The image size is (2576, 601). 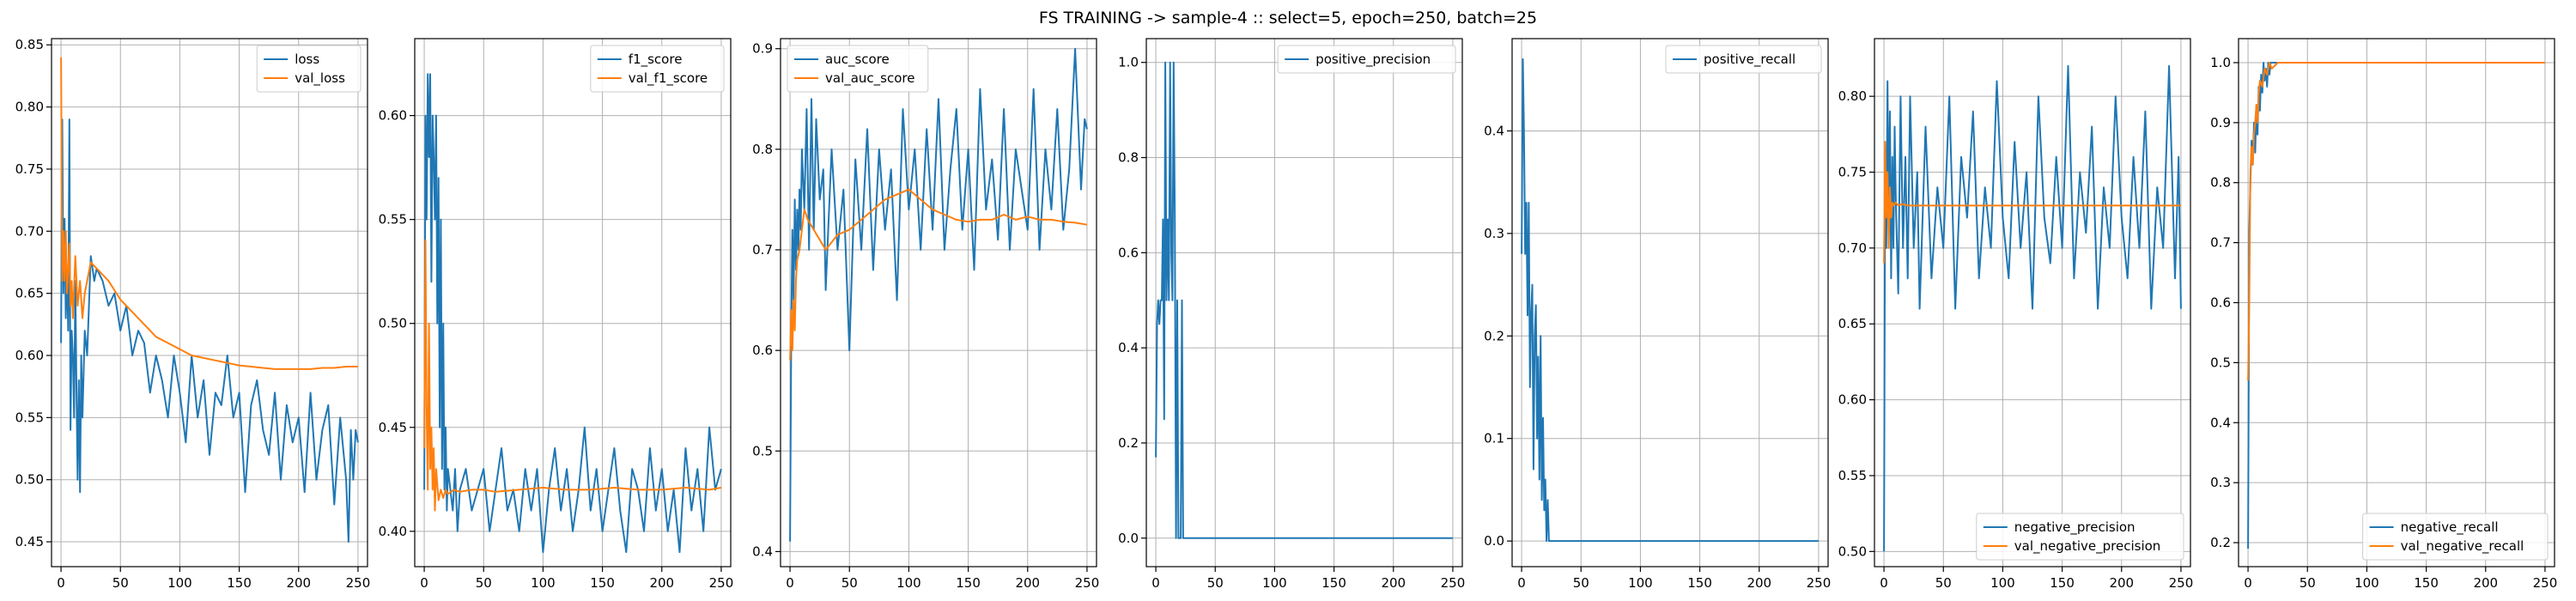 I want to click on legend: positive_recall, so click(x=1744, y=60).